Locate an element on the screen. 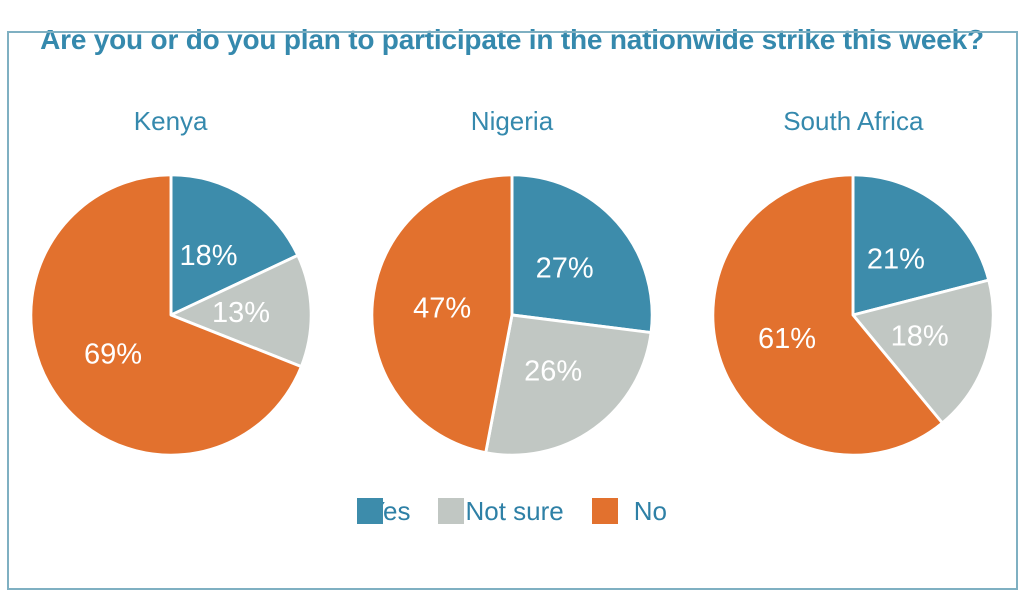  legend-swatch-no is located at coordinates (604, 511).